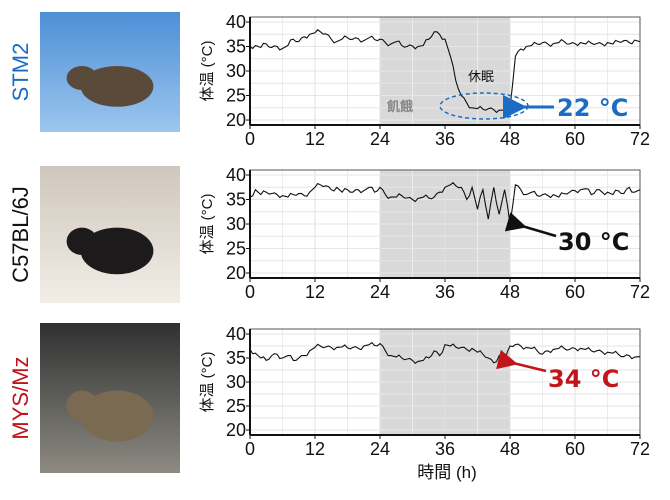 This screenshot has height=500, width=670. What do you see at coordinates (20, 72) in the screenshot?
I see `strain-label: STM2` at bounding box center [20, 72].